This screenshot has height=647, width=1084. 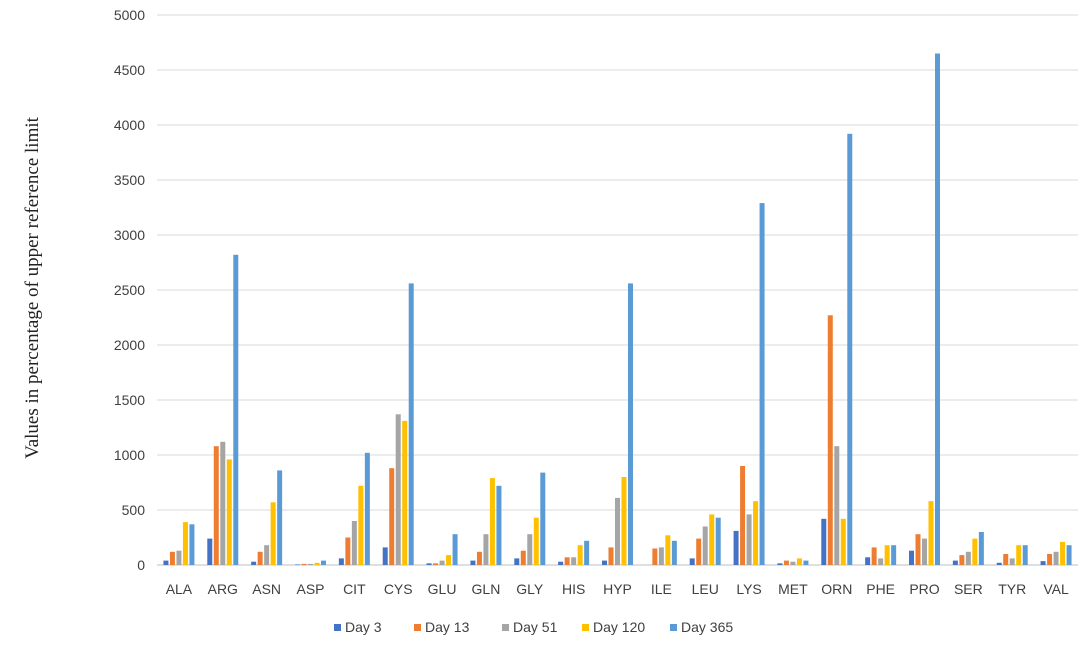 What do you see at coordinates (141, 565) in the screenshot?
I see `y-tick-label: 0` at bounding box center [141, 565].